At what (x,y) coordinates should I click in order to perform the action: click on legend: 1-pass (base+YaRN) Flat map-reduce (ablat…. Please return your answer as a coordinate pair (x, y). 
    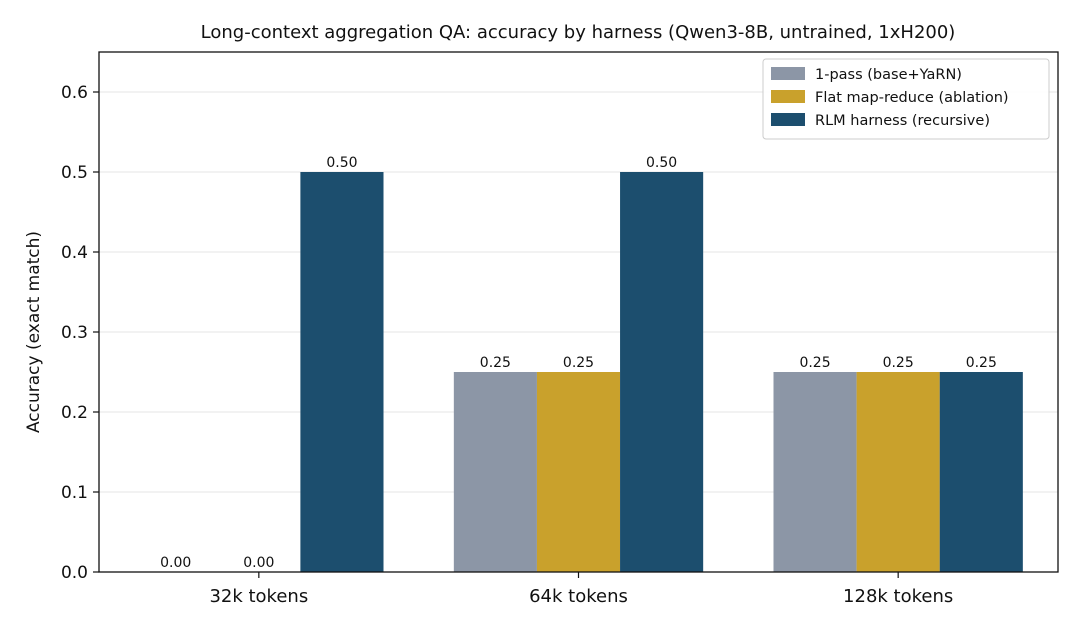
    Looking at the image, I should click on (906, 99).